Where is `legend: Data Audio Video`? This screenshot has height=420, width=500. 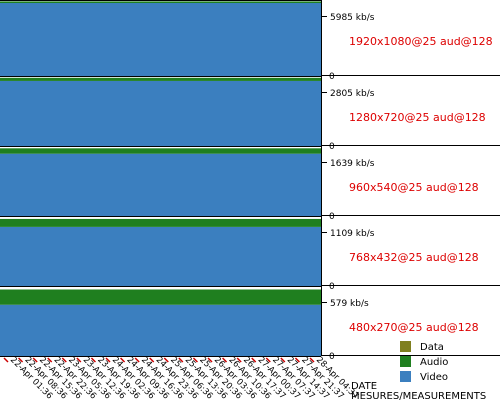 legend: Data Audio Video is located at coordinates (424, 362).